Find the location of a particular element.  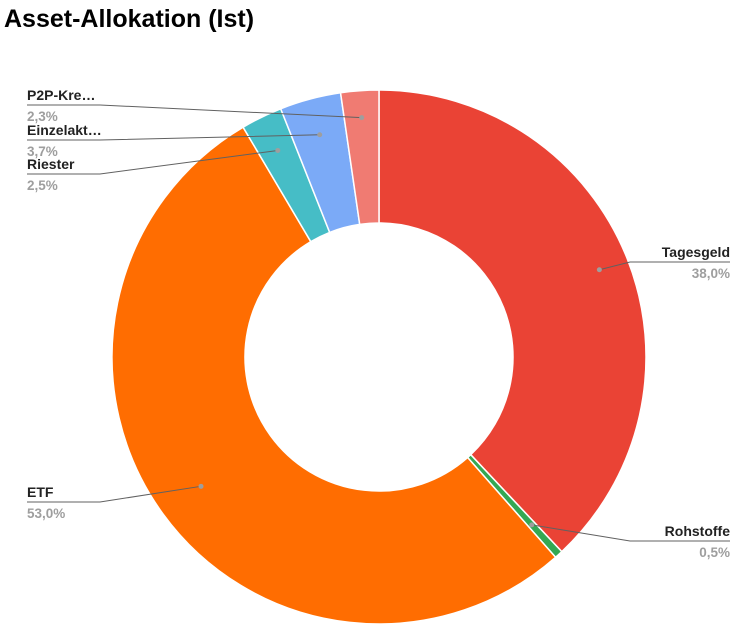

slice-value-label: 2,5% is located at coordinates (42, 185).